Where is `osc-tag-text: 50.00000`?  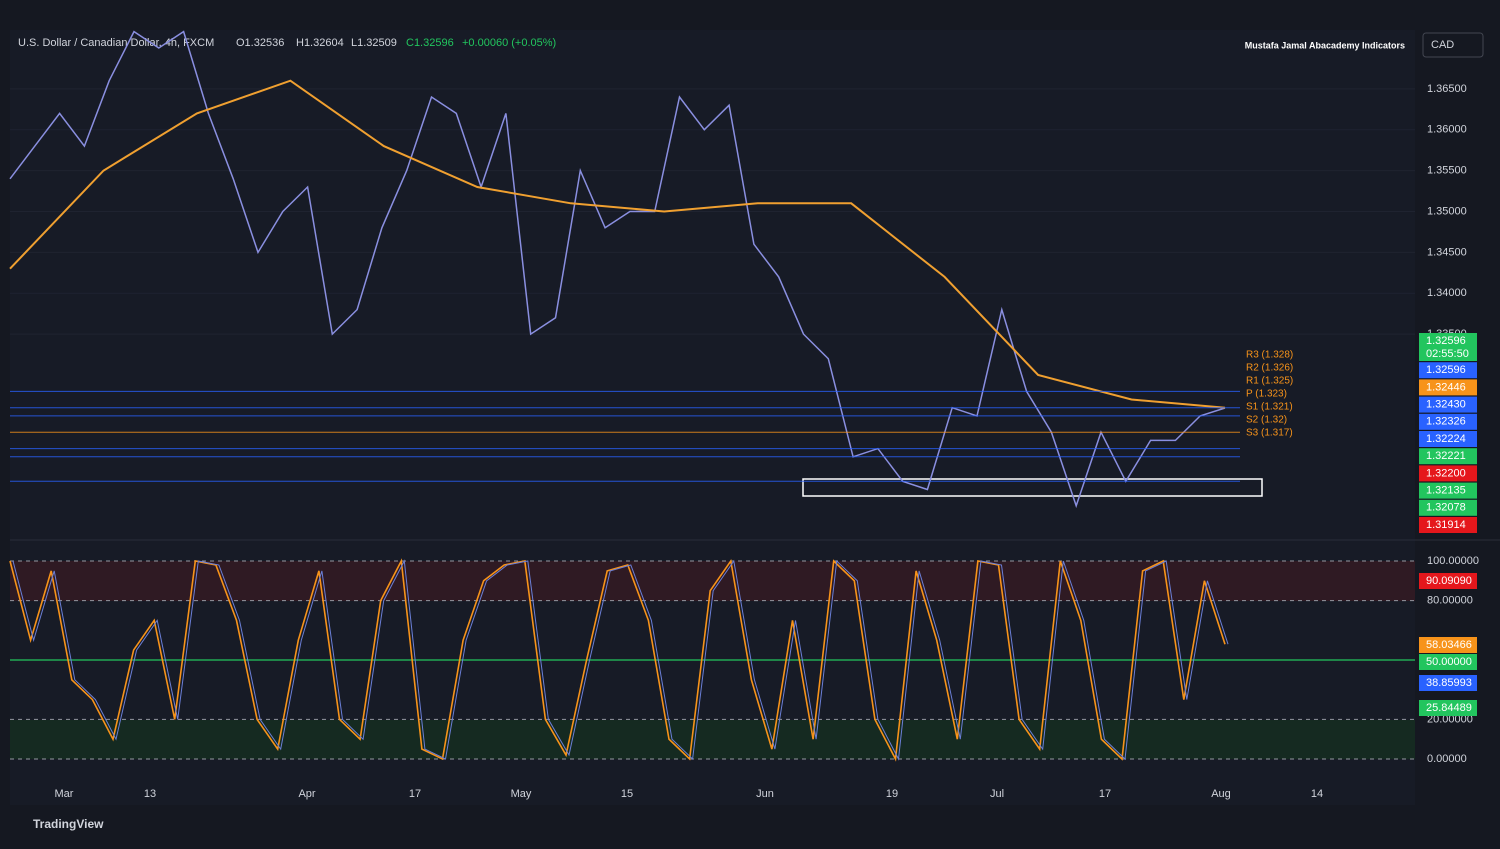 osc-tag-text: 50.00000 is located at coordinates (1449, 662).